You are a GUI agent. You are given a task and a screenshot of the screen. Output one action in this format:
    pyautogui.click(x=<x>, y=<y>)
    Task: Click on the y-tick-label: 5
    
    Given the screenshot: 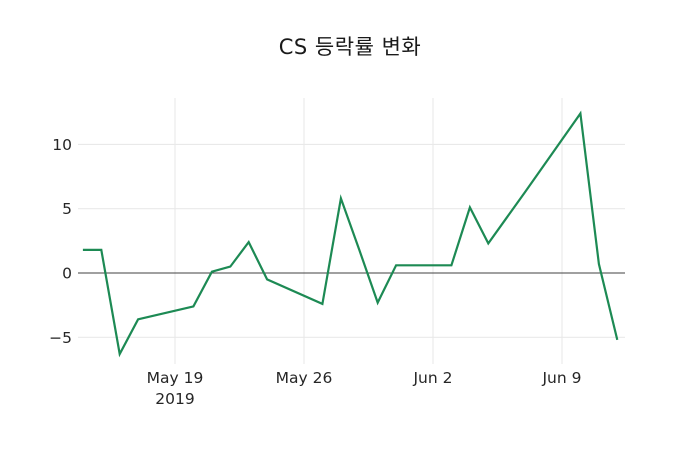 What is the action you would take?
    pyautogui.click(x=67, y=209)
    